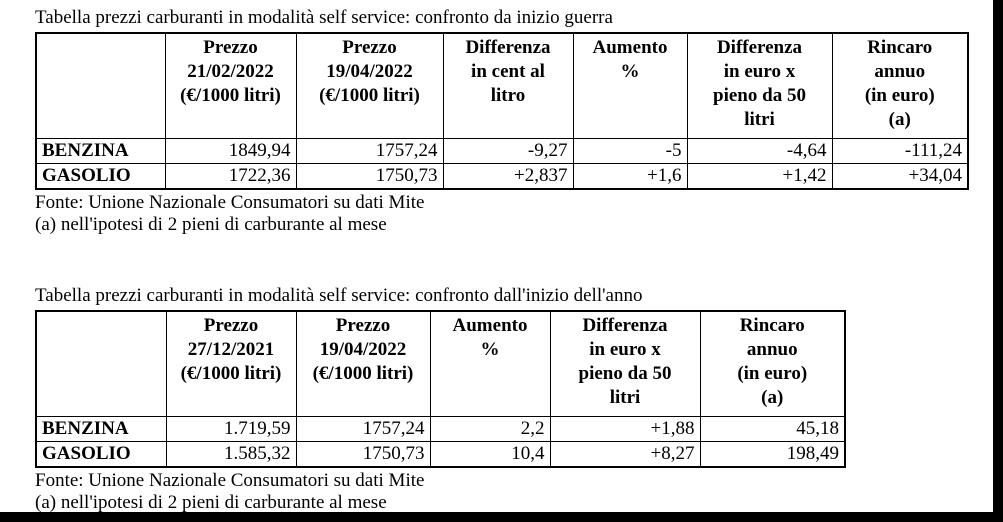 The image size is (1003, 522). I want to click on price-cell: +1,6, so click(630, 176).